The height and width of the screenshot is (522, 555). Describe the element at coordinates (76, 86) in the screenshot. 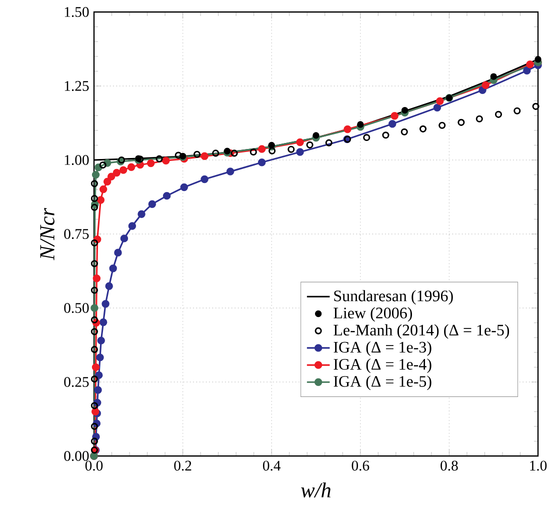

I see `y-tick-label: 1.25` at that location.